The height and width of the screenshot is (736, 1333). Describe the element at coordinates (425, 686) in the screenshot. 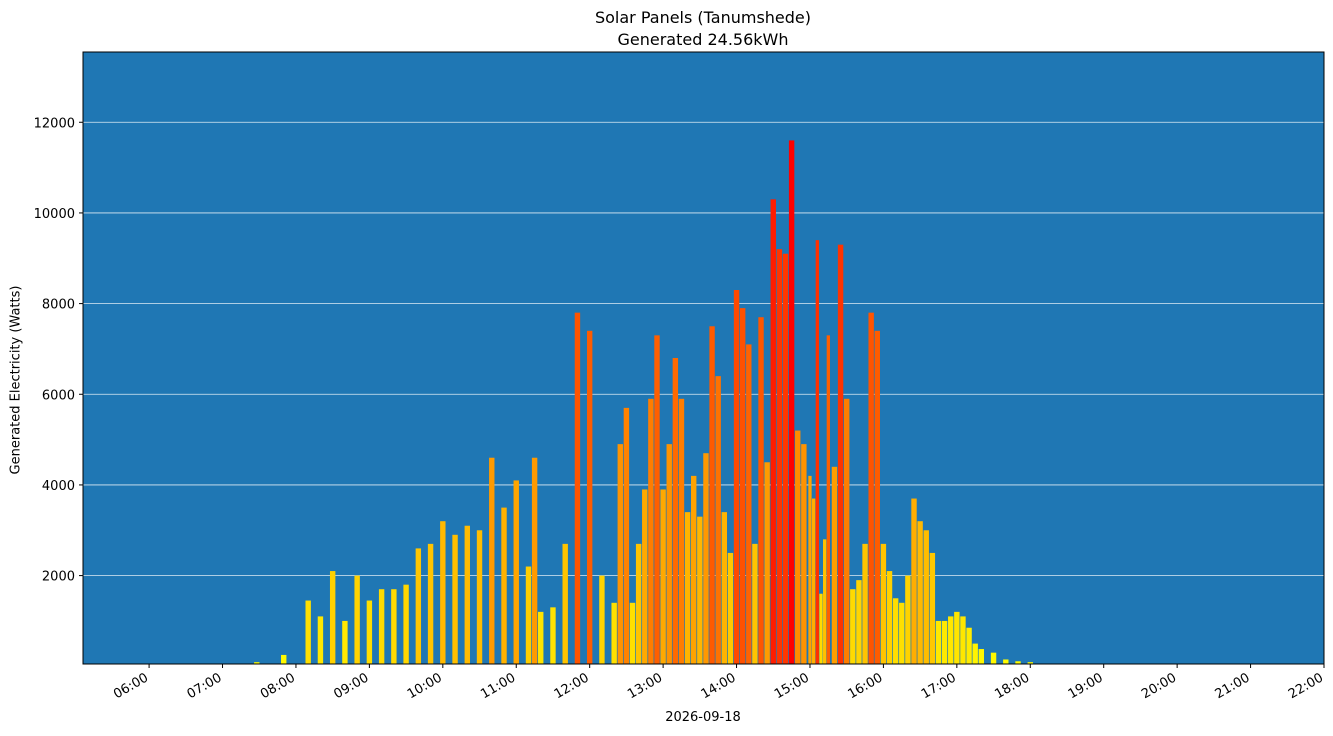

I see `x-tick-label: 10:00` at that location.